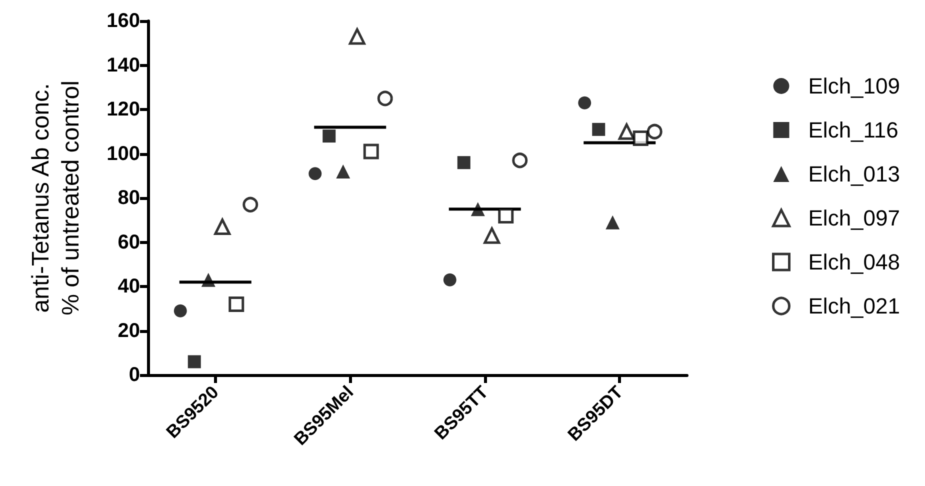  Describe the element at coordinates (129, 198) in the screenshot. I see `y-tick-label: 80` at that location.